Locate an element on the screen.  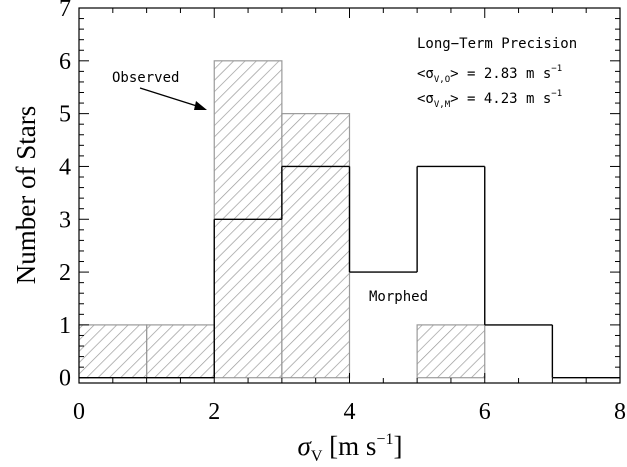
x-tick-label-8: 8 is located at coordinates (620, 412).